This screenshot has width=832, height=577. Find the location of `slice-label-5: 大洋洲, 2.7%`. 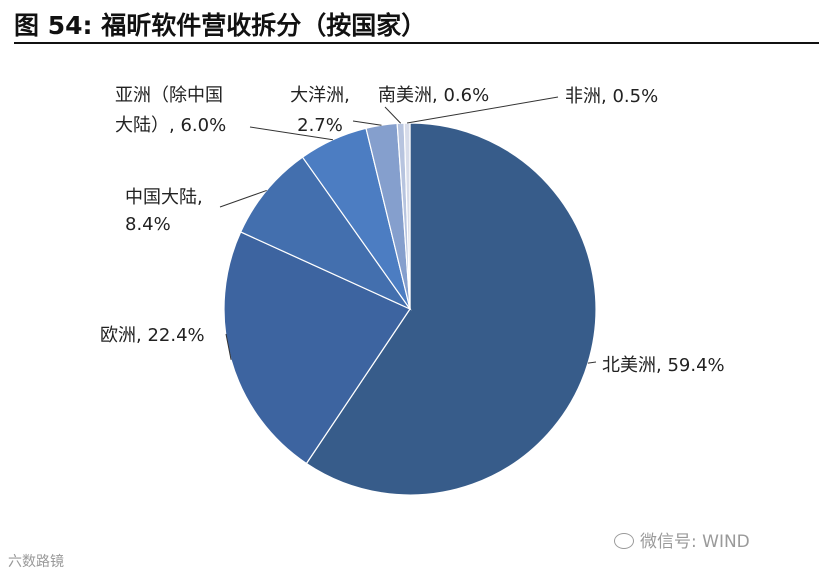

slice-label-5: 大洋洲, 2.7% is located at coordinates (320, 110).